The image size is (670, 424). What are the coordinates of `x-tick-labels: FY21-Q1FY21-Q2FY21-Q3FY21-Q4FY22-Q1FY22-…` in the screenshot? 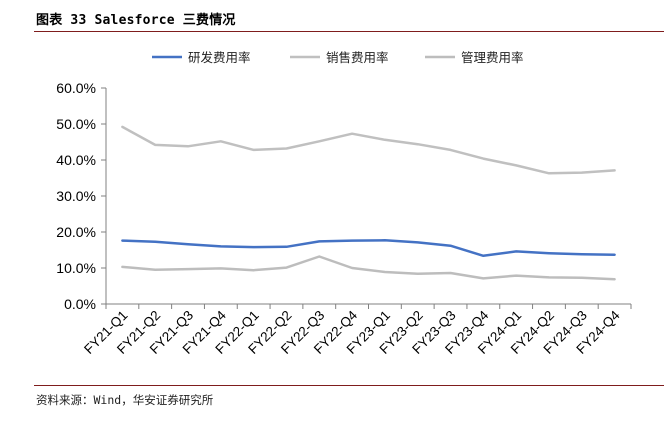 It's located at (352, 332).